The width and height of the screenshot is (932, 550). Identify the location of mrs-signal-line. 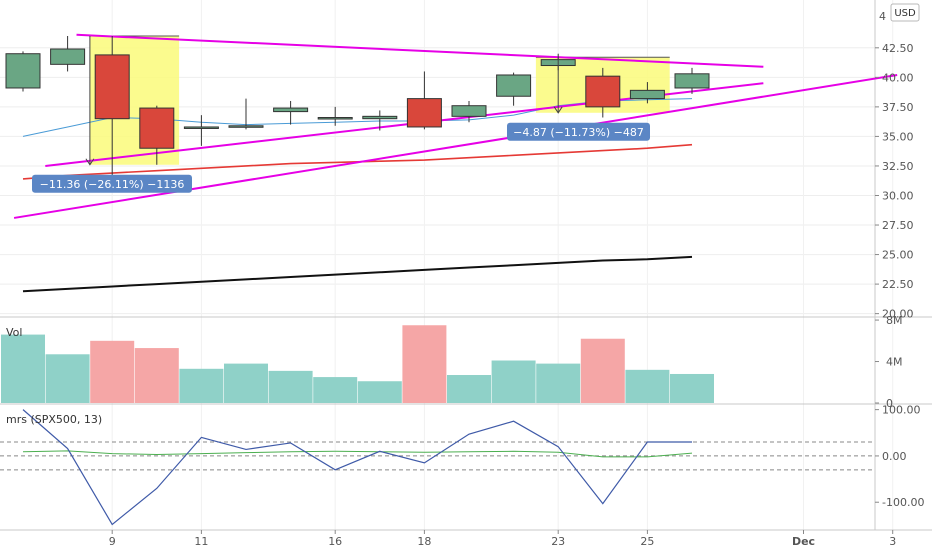
(357, 454).